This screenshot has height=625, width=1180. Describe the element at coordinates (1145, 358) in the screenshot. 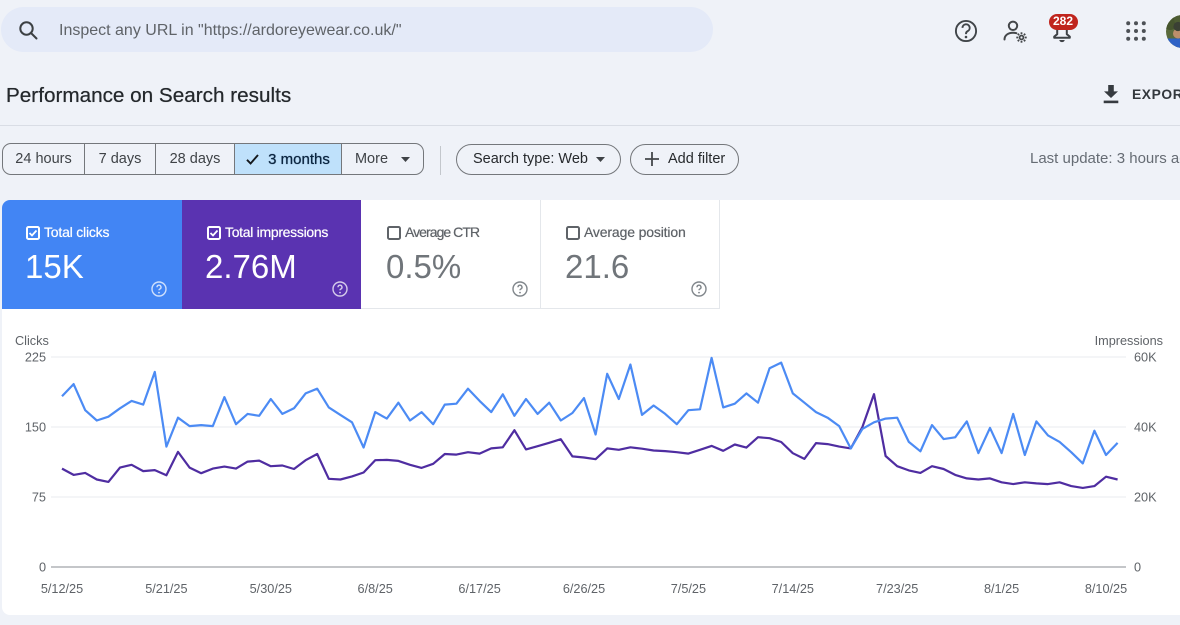

I see `svg-text: 60K` at that location.